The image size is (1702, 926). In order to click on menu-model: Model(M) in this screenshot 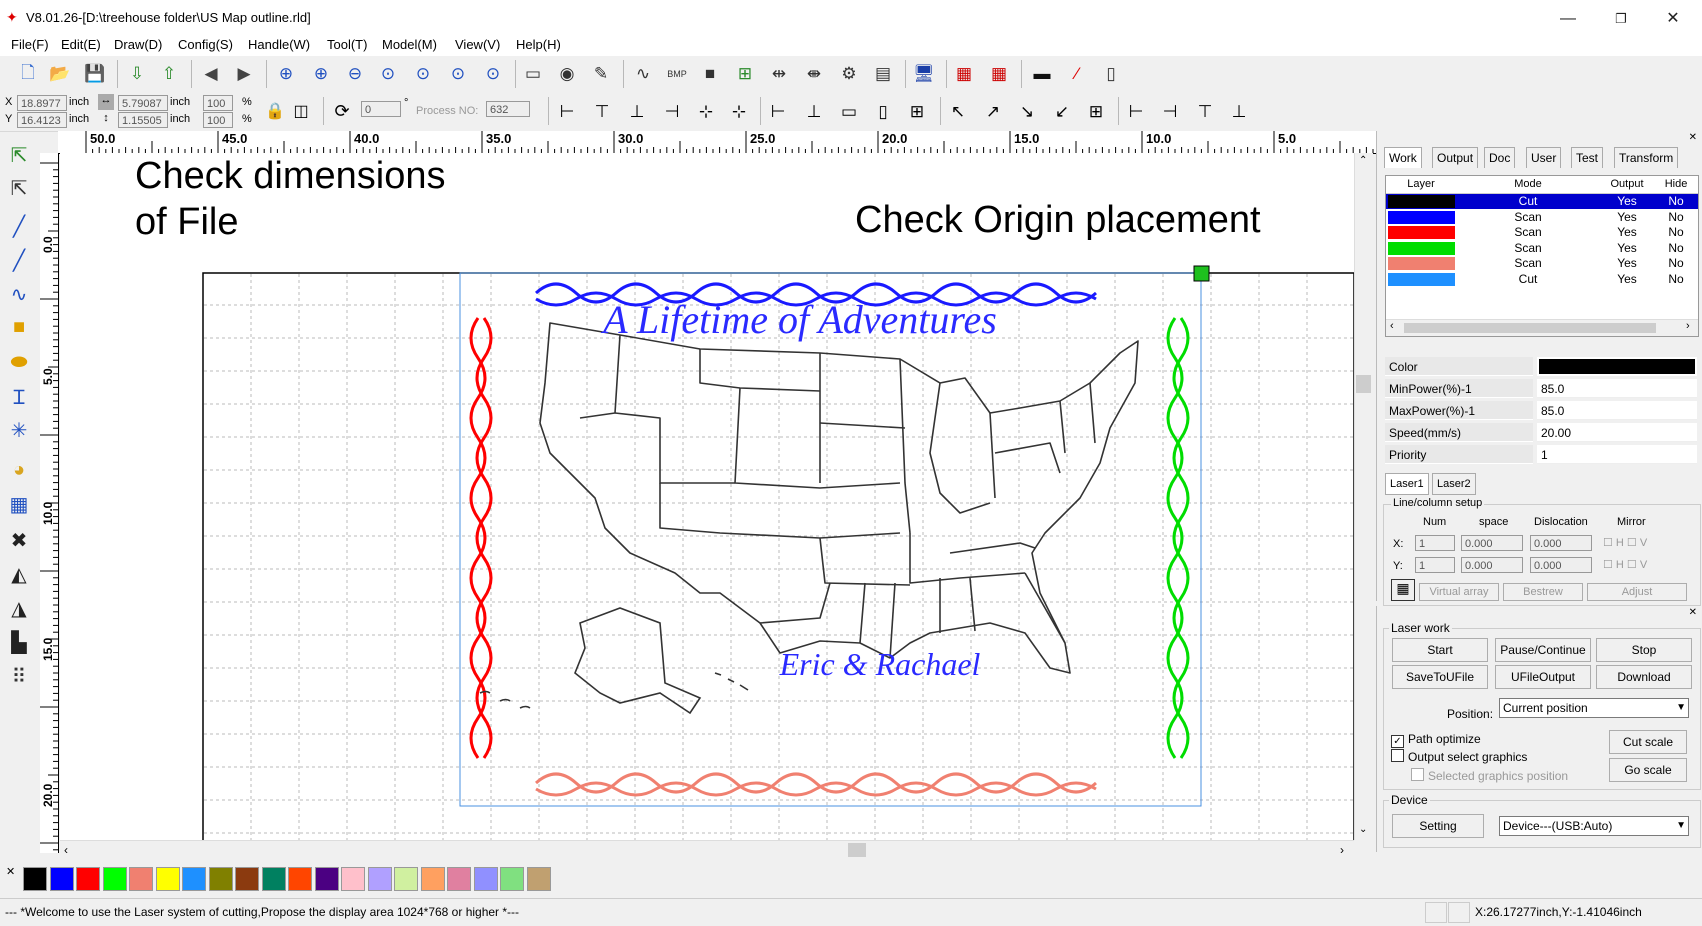, I will do `click(409, 44)`.